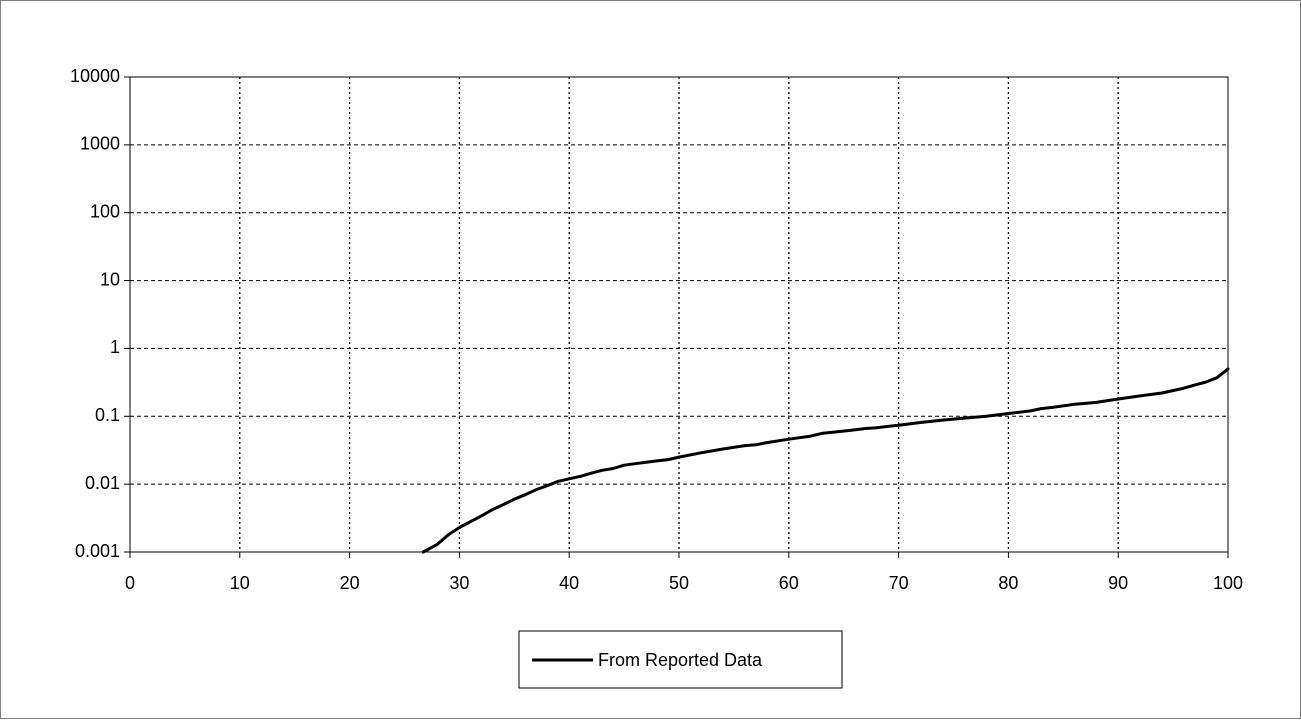 This screenshot has height=724, width=1301. I want to click on y-tick-label: 100, so click(105, 211).